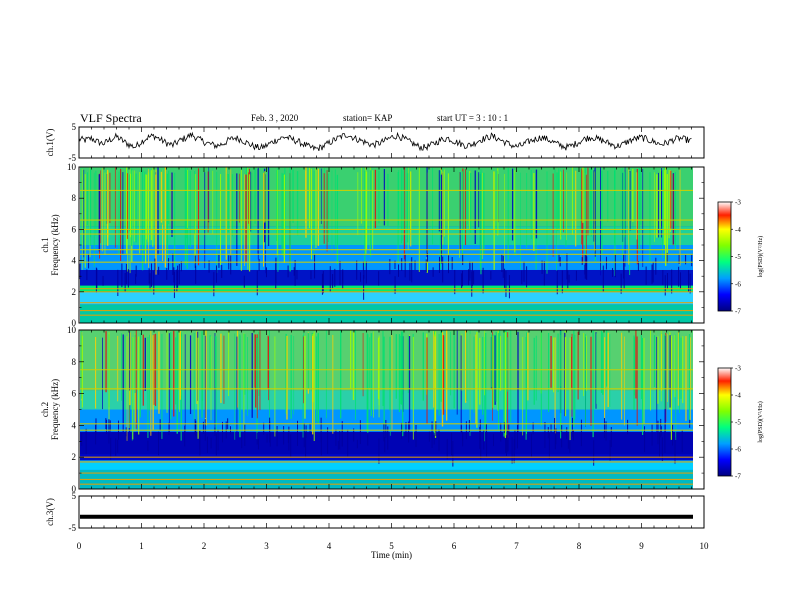 This screenshot has width=792, height=612. I want to click on x-tick-label: 7, so click(516, 546).